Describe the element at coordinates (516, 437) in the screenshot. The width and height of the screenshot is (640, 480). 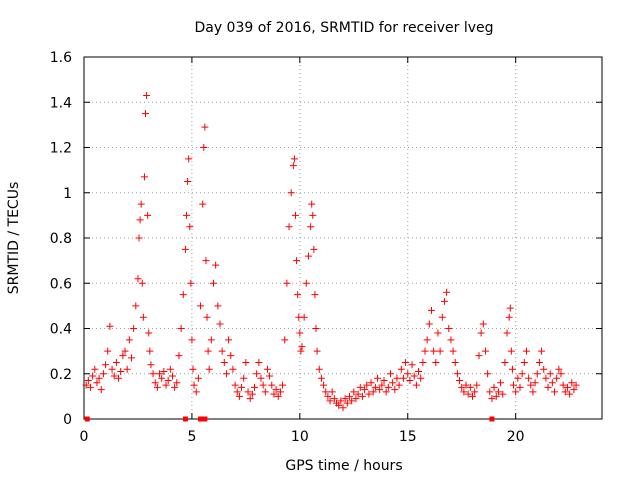
I see `x-tick-label: 20` at that location.